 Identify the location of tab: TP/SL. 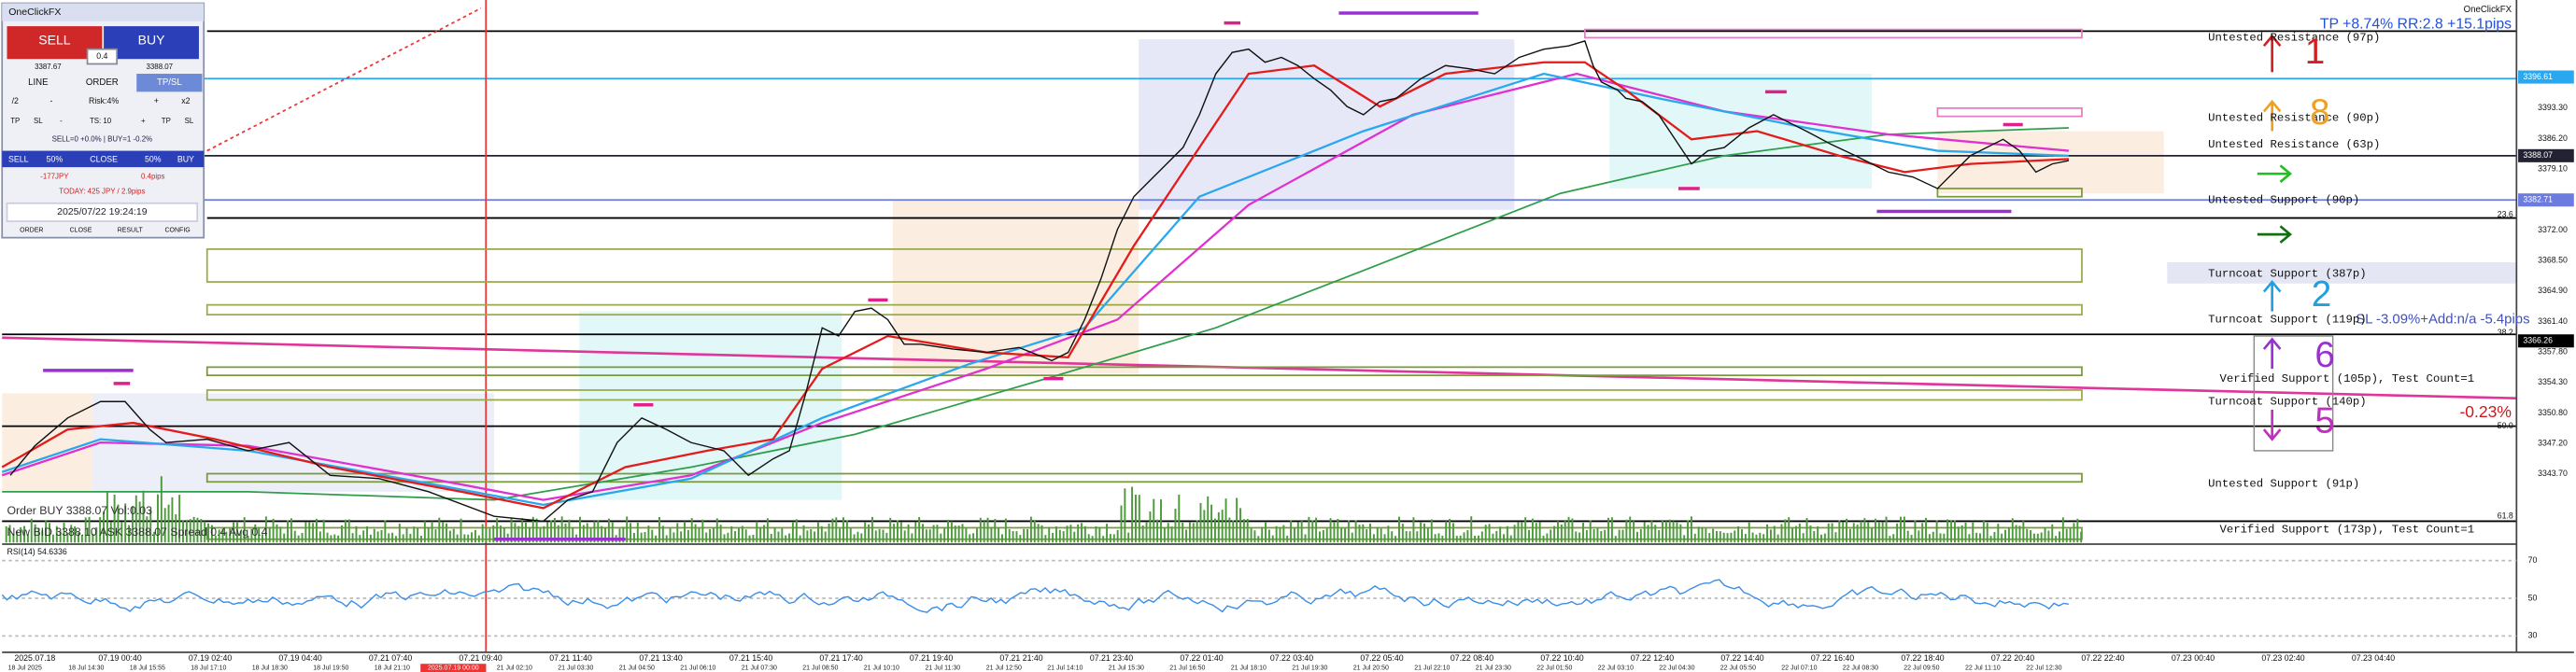
(169, 82).